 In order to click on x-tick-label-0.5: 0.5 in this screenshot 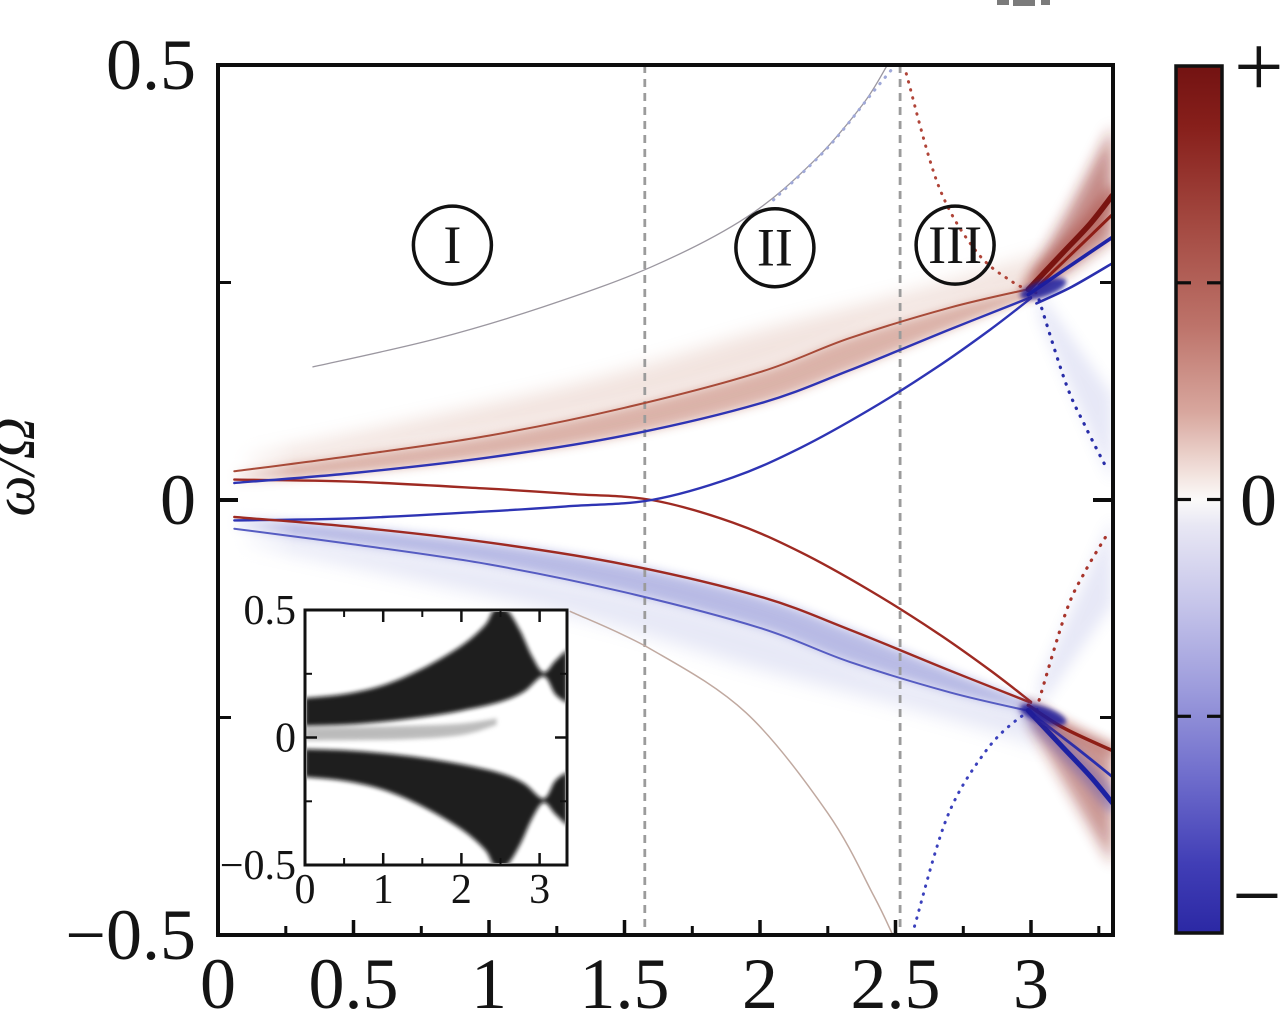, I will do `click(354, 984)`.